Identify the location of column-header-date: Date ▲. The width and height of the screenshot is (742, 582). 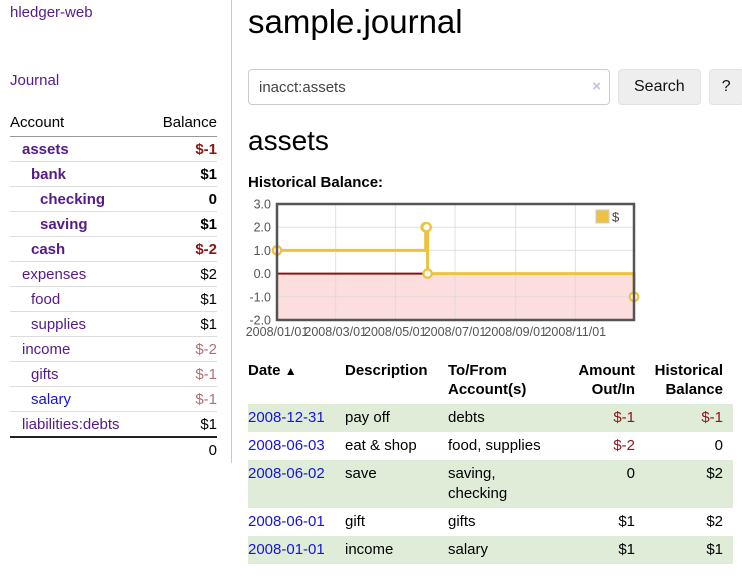
(272, 370).